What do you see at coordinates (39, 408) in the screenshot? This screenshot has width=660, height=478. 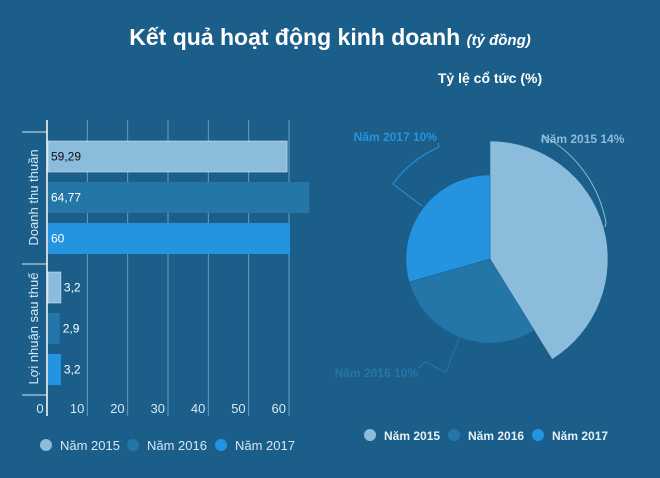 I see `x-tick-label: 0` at bounding box center [39, 408].